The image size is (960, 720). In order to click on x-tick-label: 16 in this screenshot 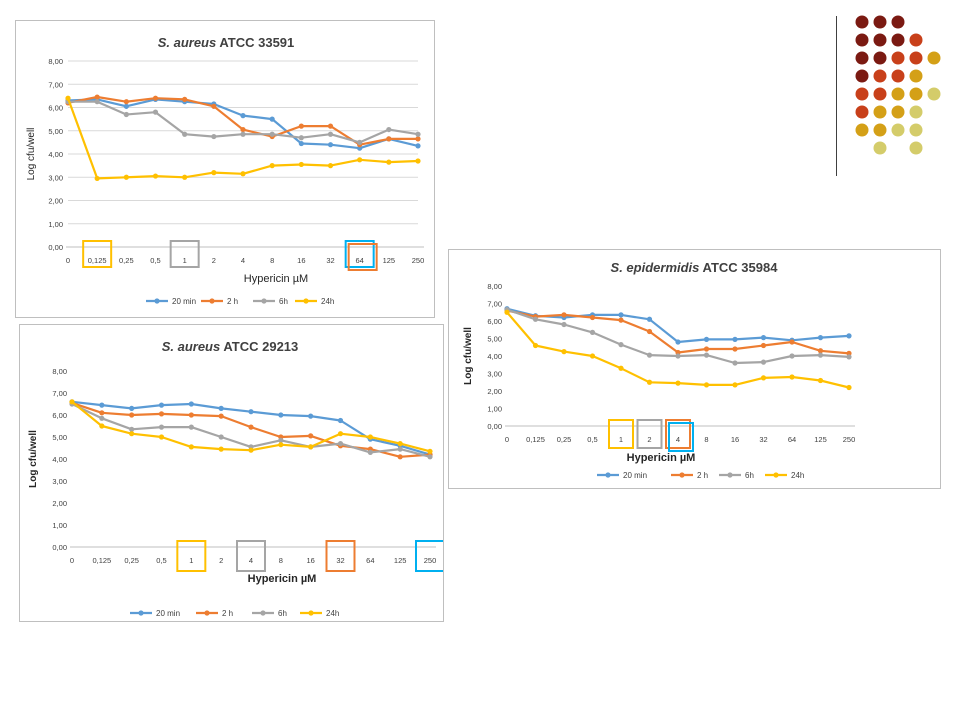, I will do `click(310, 560)`.